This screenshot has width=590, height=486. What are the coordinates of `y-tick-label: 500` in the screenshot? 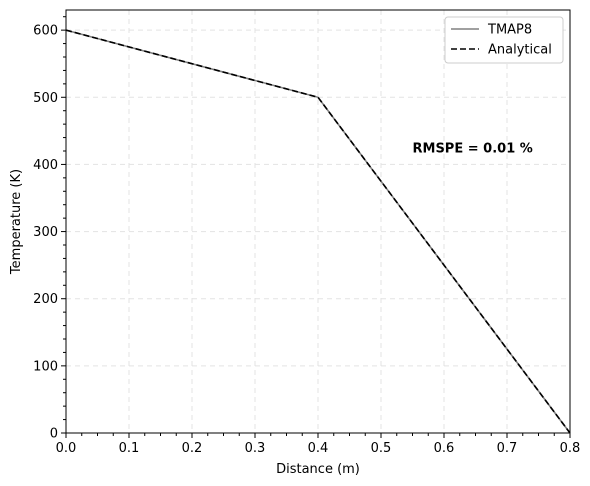 It's located at (45, 98).